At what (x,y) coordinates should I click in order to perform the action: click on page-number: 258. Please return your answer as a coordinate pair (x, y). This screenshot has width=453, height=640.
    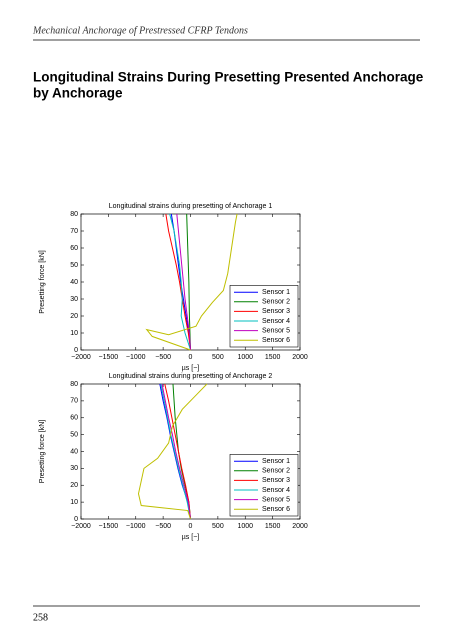
    Looking at the image, I should click on (40, 617).